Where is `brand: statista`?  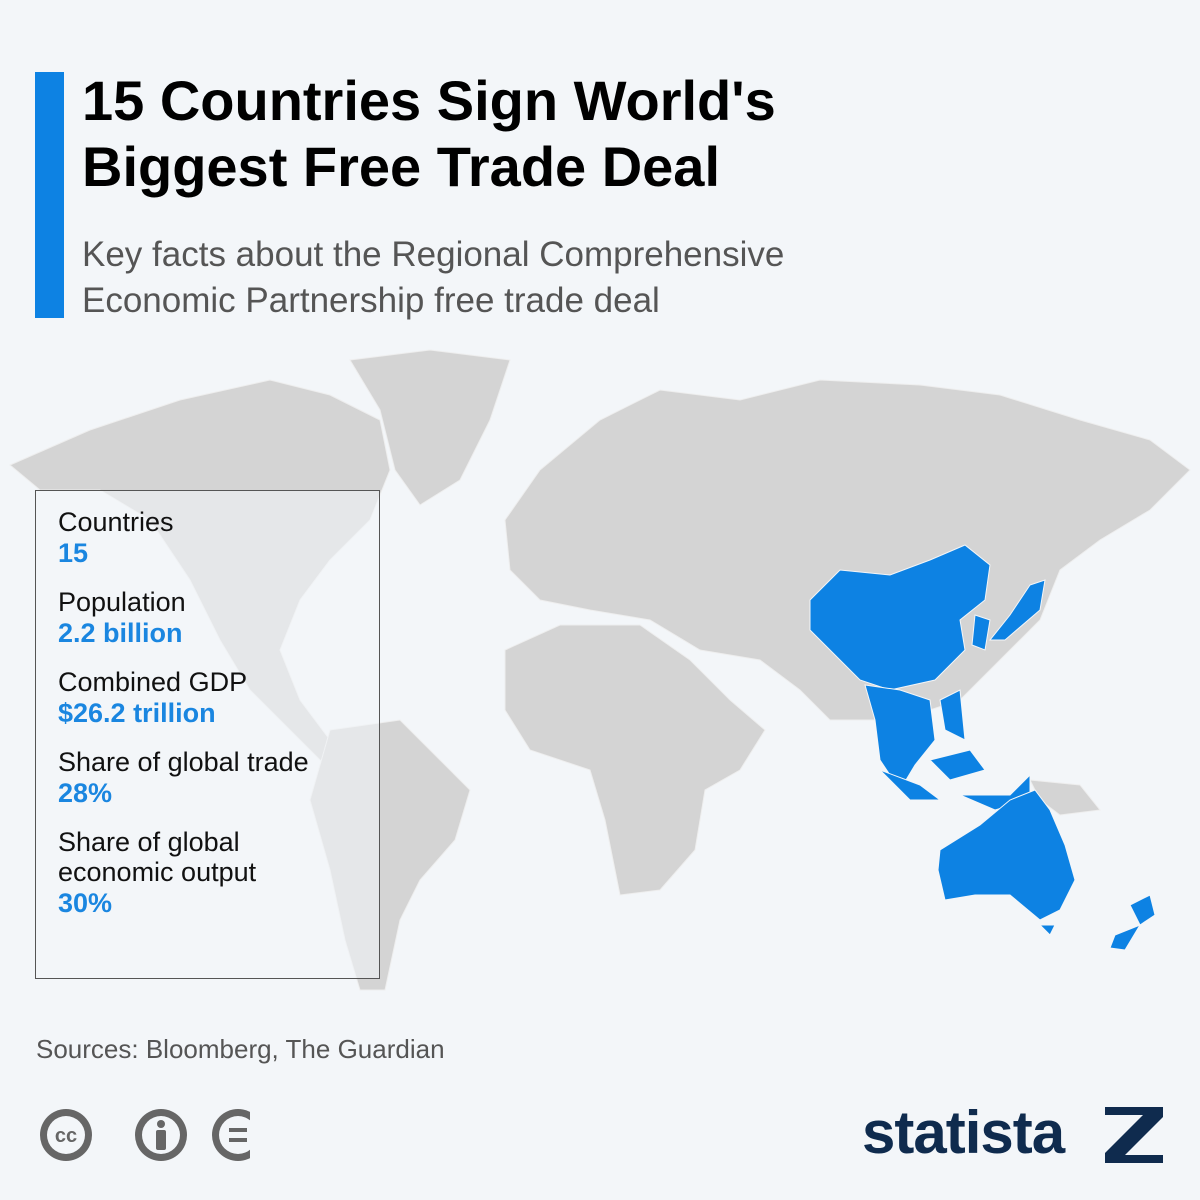
brand: statista is located at coordinates (963, 1132).